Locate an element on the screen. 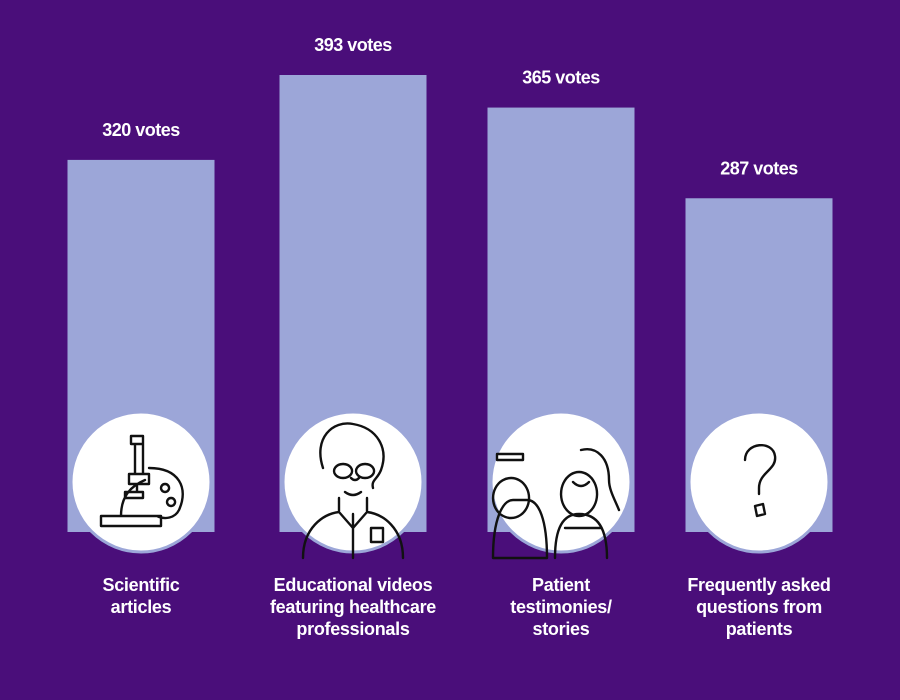 The width and height of the screenshot is (900, 700). category-label: Frequently asked questions from patients is located at coordinates (759, 607).